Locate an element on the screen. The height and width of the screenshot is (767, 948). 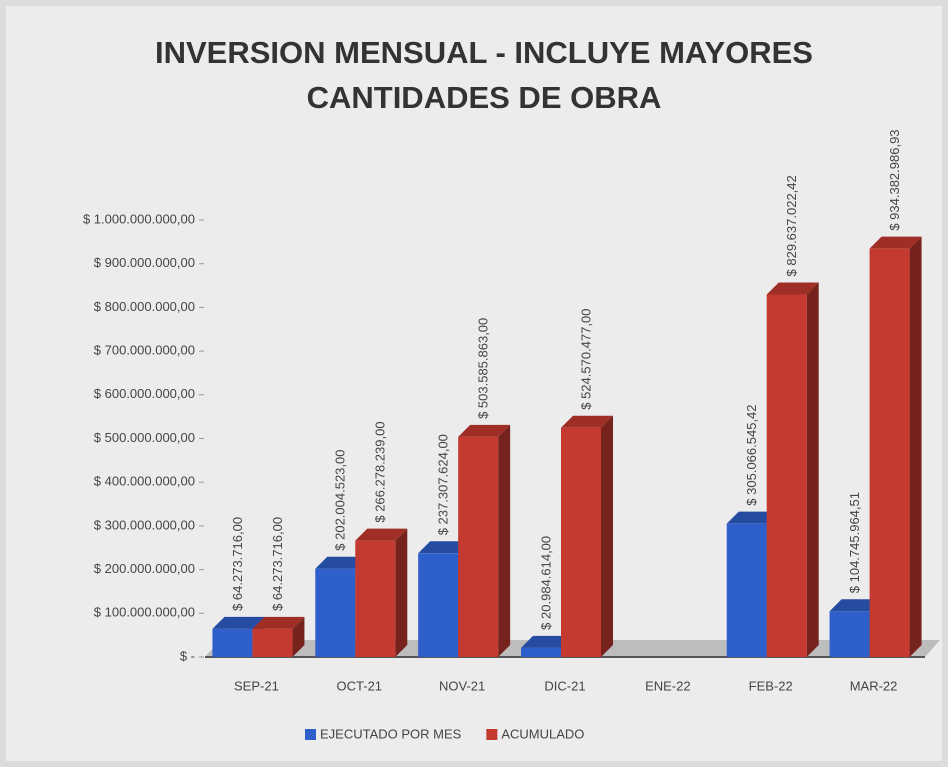
x-tick-label: MAR-22 is located at coordinates (874, 685).